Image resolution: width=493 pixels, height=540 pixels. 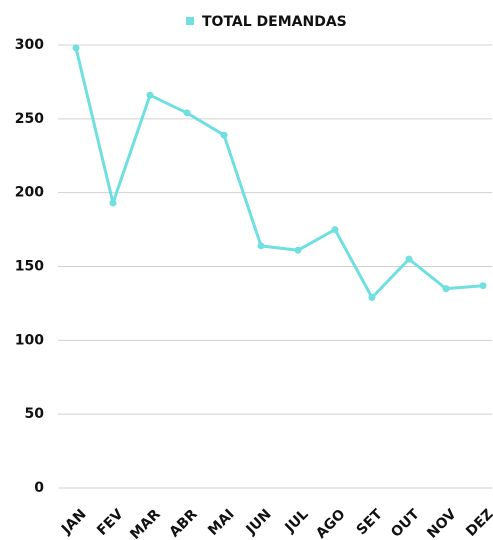 What do you see at coordinates (274, 22) in the screenshot?
I see `legend-label: TOTAL DEMANDAS` at bounding box center [274, 22].